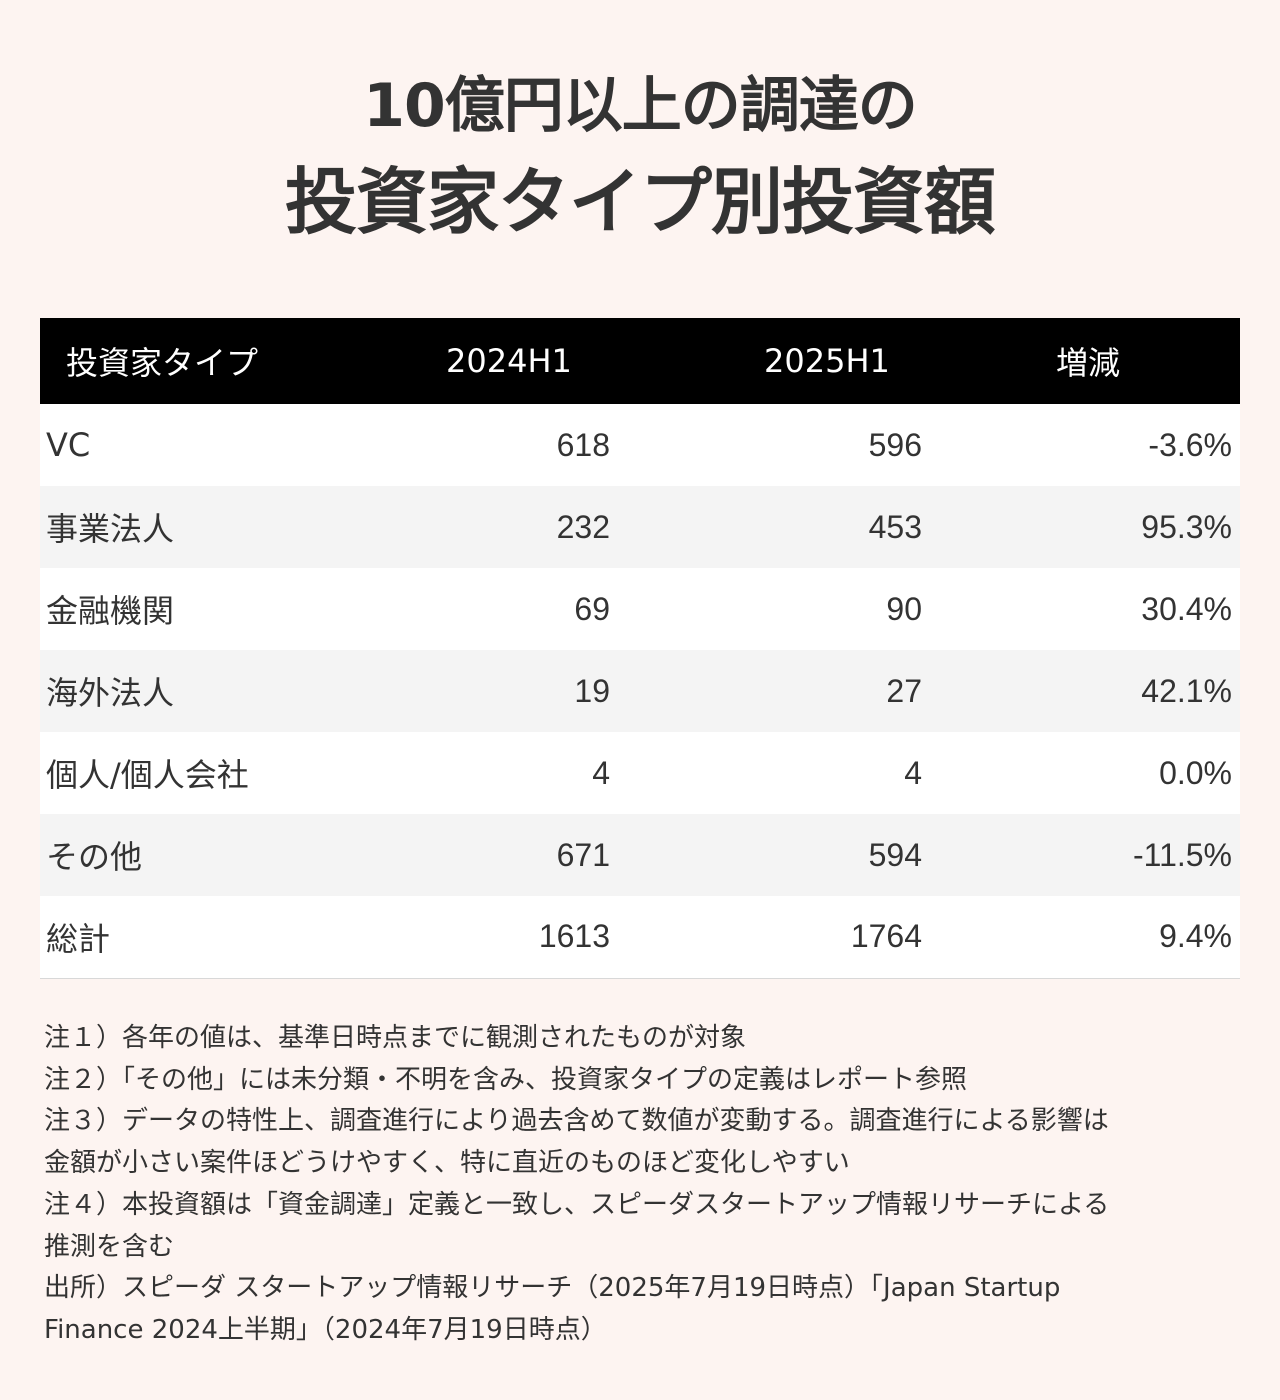 The height and width of the screenshot is (1400, 1280). Describe the element at coordinates (506, 1079) in the screenshot. I see `note-line: 注２）「その他」には未分類・不明を含み、投資家タイプの定義はレポート参照` at that location.